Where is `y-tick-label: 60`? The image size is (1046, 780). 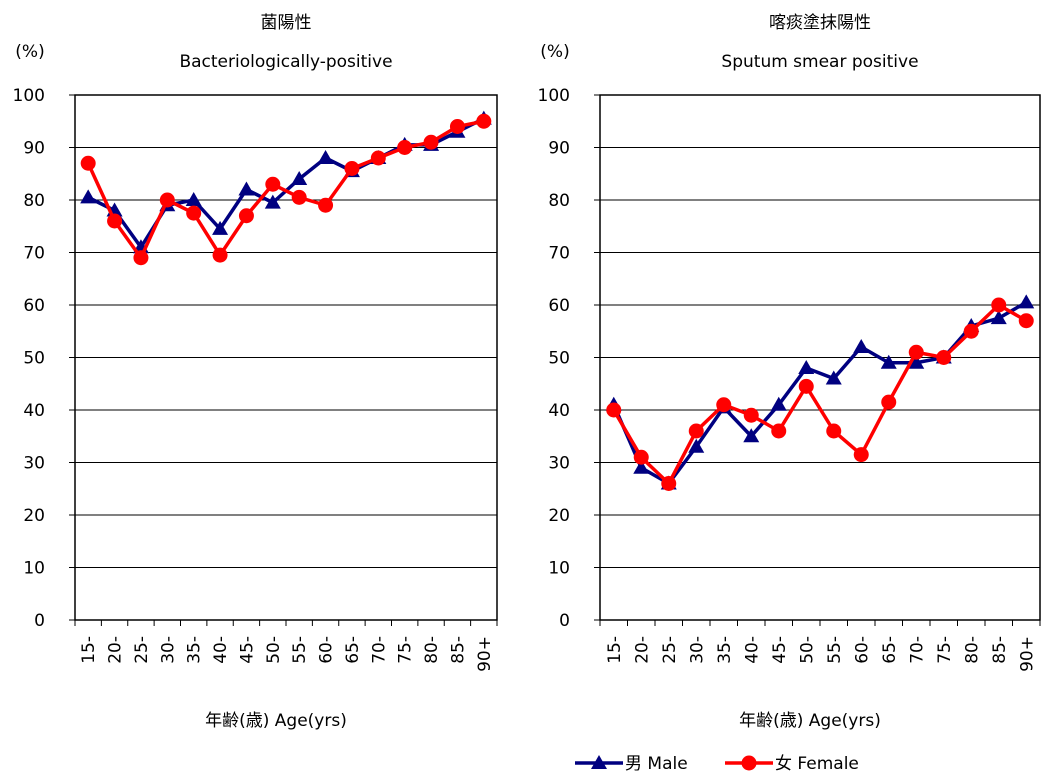
y-tick-label: 60 is located at coordinates (559, 306).